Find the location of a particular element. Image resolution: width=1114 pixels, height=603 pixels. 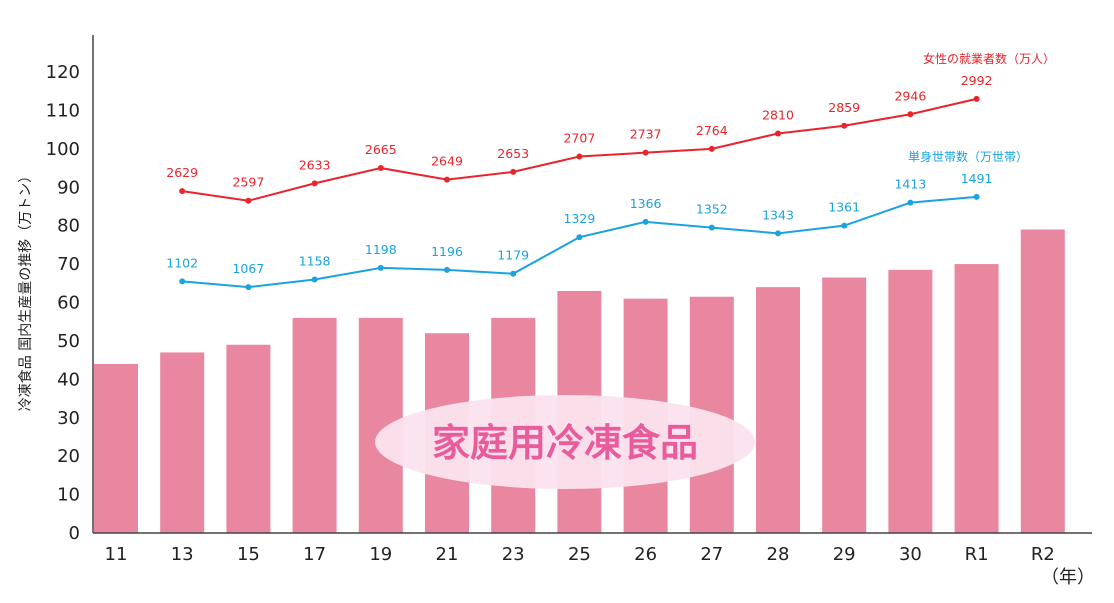

y-tick-label: 90 is located at coordinates (68, 187).